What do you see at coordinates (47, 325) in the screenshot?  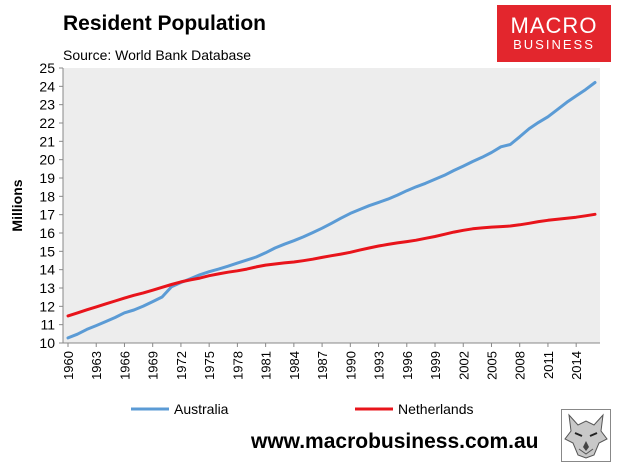 I see `y-tick-label: 11` at bounding box center [47, 325].